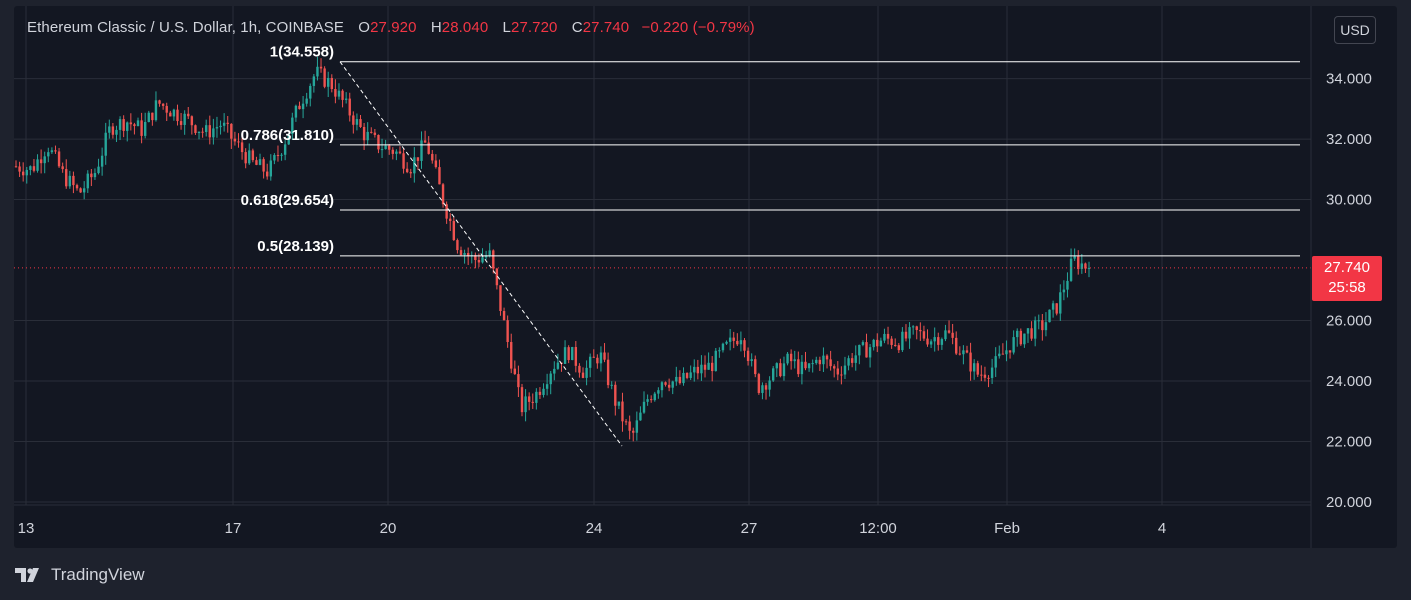  Describe the element at coordinates (1347, 278) in the screenshot. I see `last-price-badge: 27.740 25:58` at that location.